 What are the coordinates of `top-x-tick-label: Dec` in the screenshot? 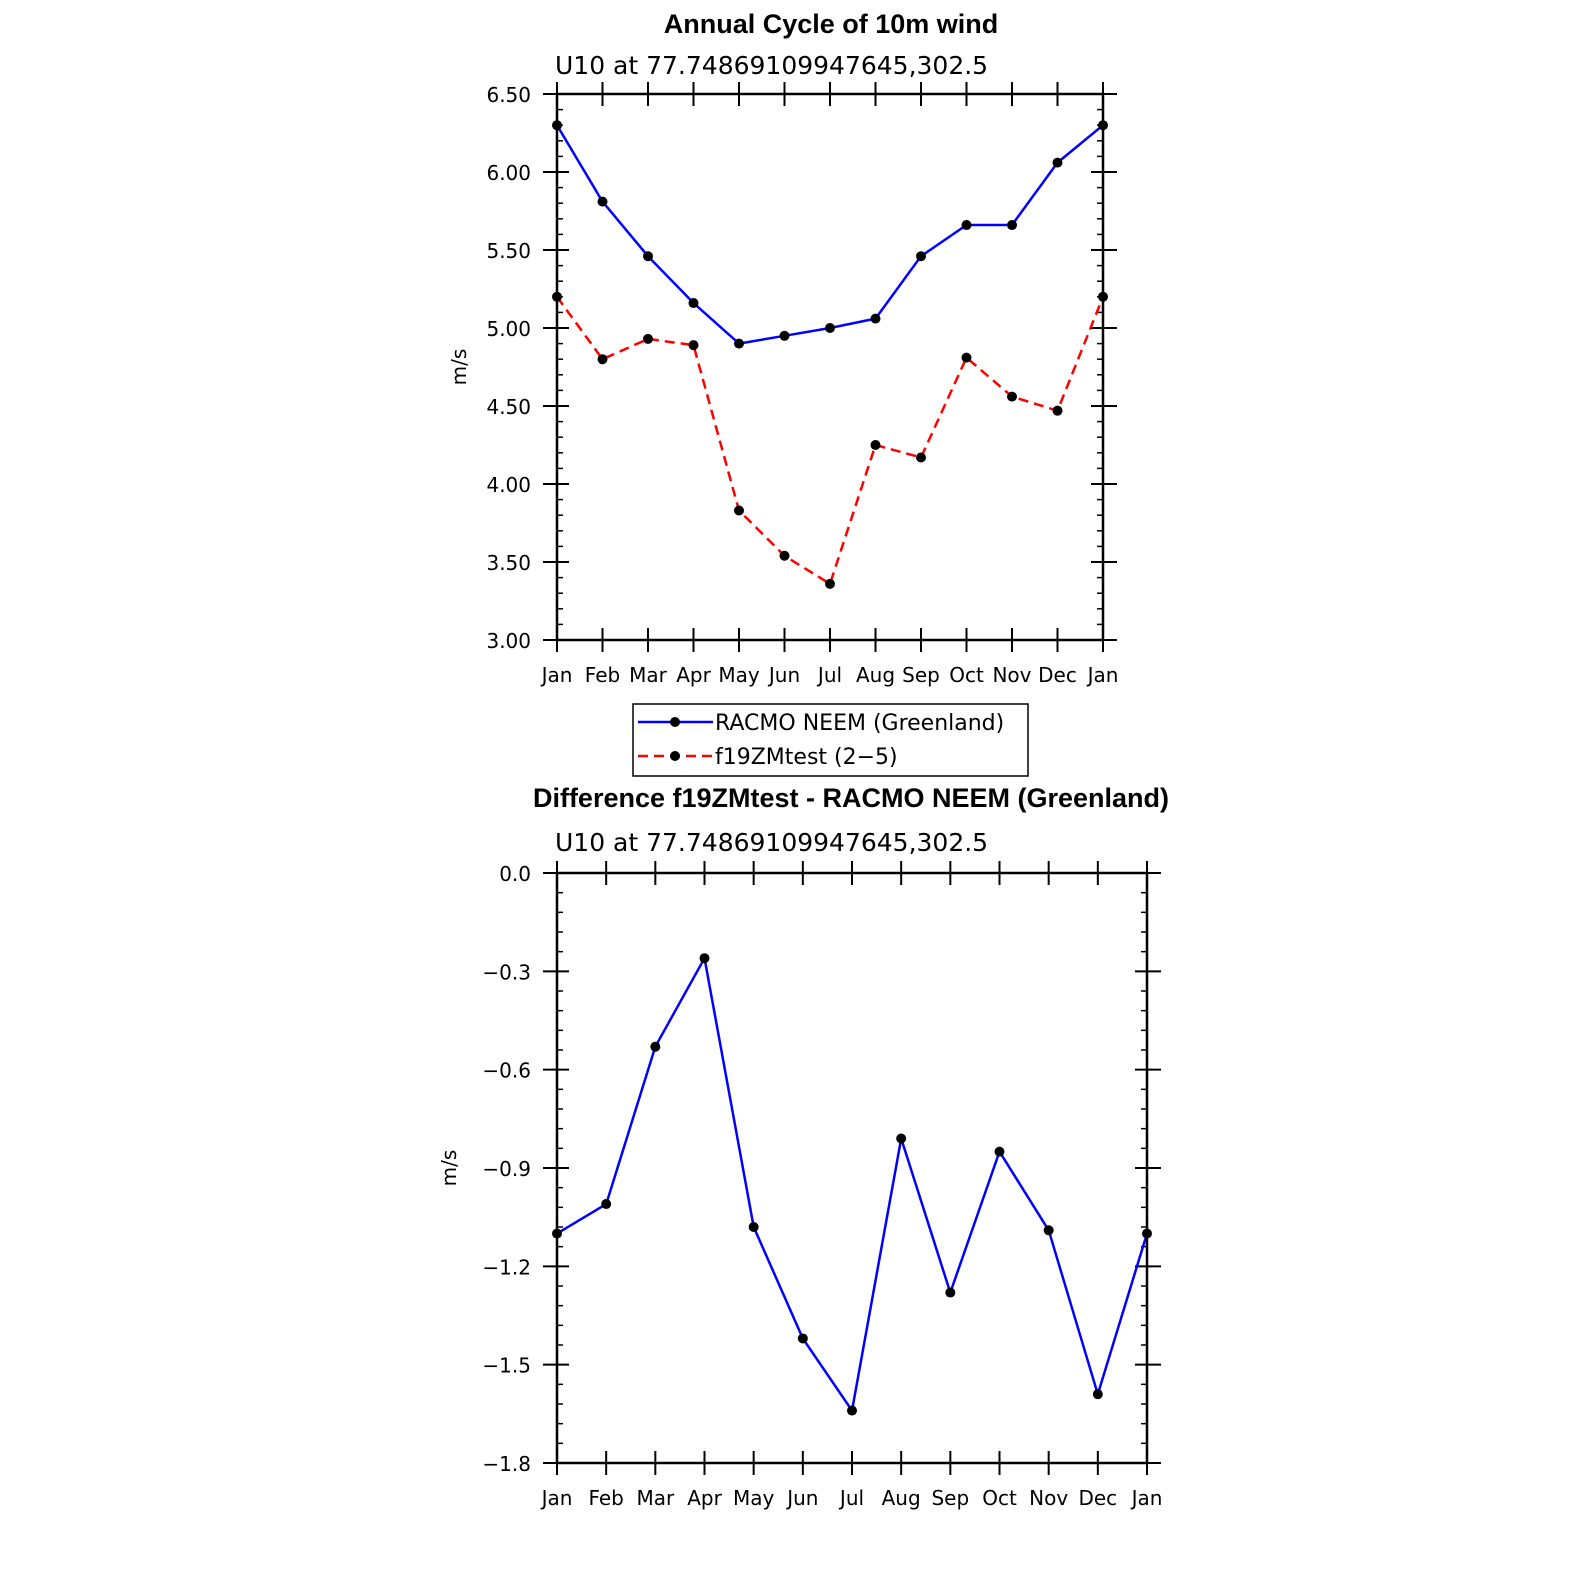 It's located at (1057, 675).